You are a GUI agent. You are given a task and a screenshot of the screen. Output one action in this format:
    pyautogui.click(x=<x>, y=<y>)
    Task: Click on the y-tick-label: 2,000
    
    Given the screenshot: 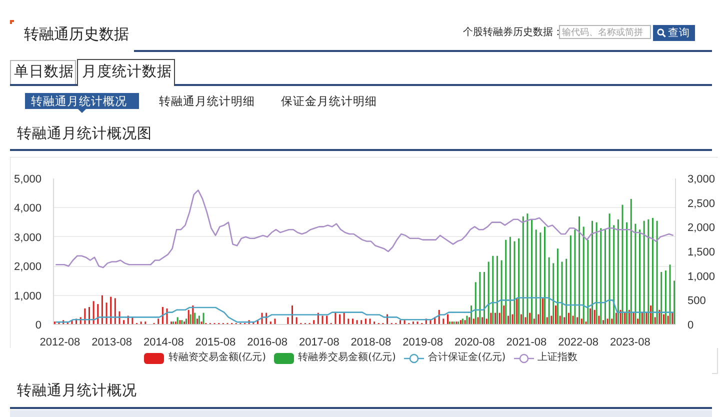 What is the action you would take?
    pyautogui.click(x=28, y=267)
    